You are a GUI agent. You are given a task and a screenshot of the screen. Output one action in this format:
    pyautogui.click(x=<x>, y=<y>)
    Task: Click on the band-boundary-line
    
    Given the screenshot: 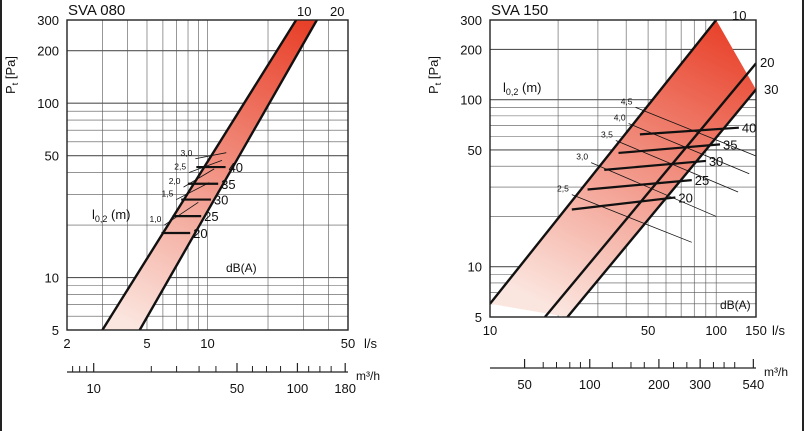 What is the action you would take?
    pyautogui.click(x=661, y=202)
    